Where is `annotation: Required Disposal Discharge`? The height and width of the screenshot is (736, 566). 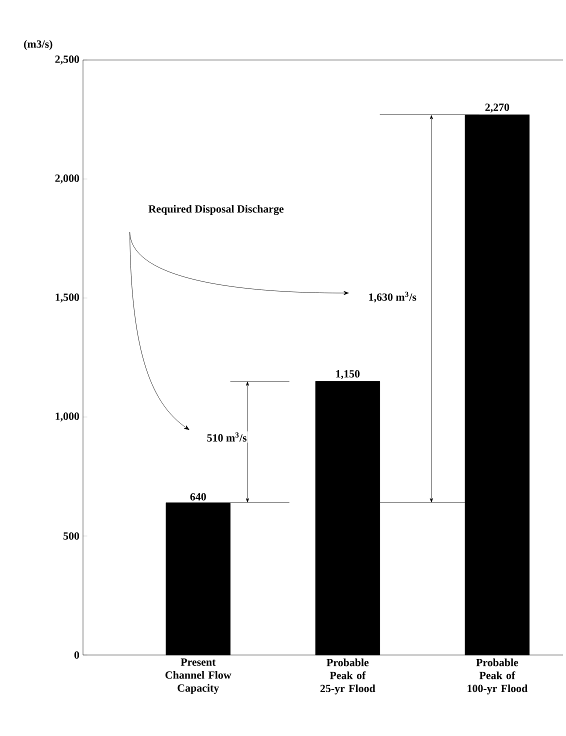
annotation: Required Disposal Discharge is located at coordinates (216, 209).